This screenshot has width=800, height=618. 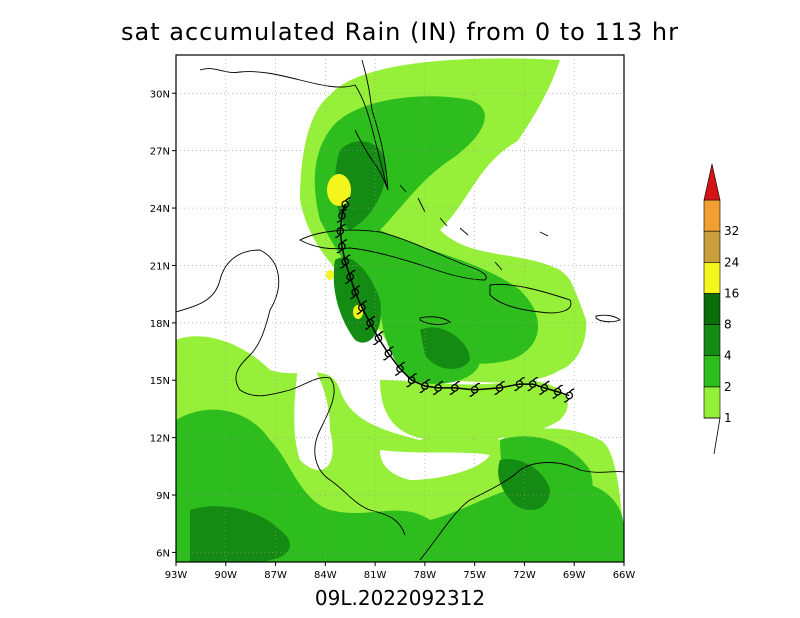 I want to click on lat-tick-label: 30N, so click(x=160, y=94).